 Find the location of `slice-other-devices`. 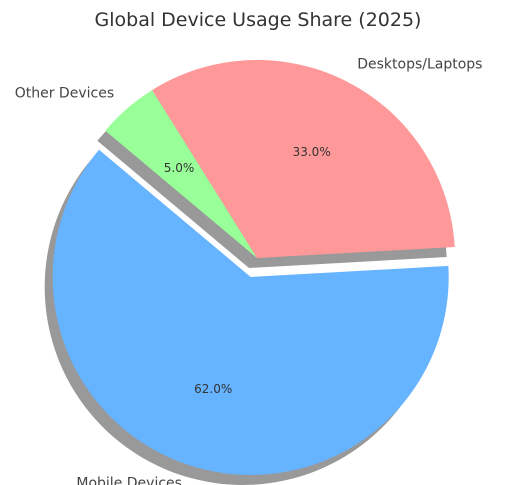

slice-other-devices is located at coordinates (181, 174).